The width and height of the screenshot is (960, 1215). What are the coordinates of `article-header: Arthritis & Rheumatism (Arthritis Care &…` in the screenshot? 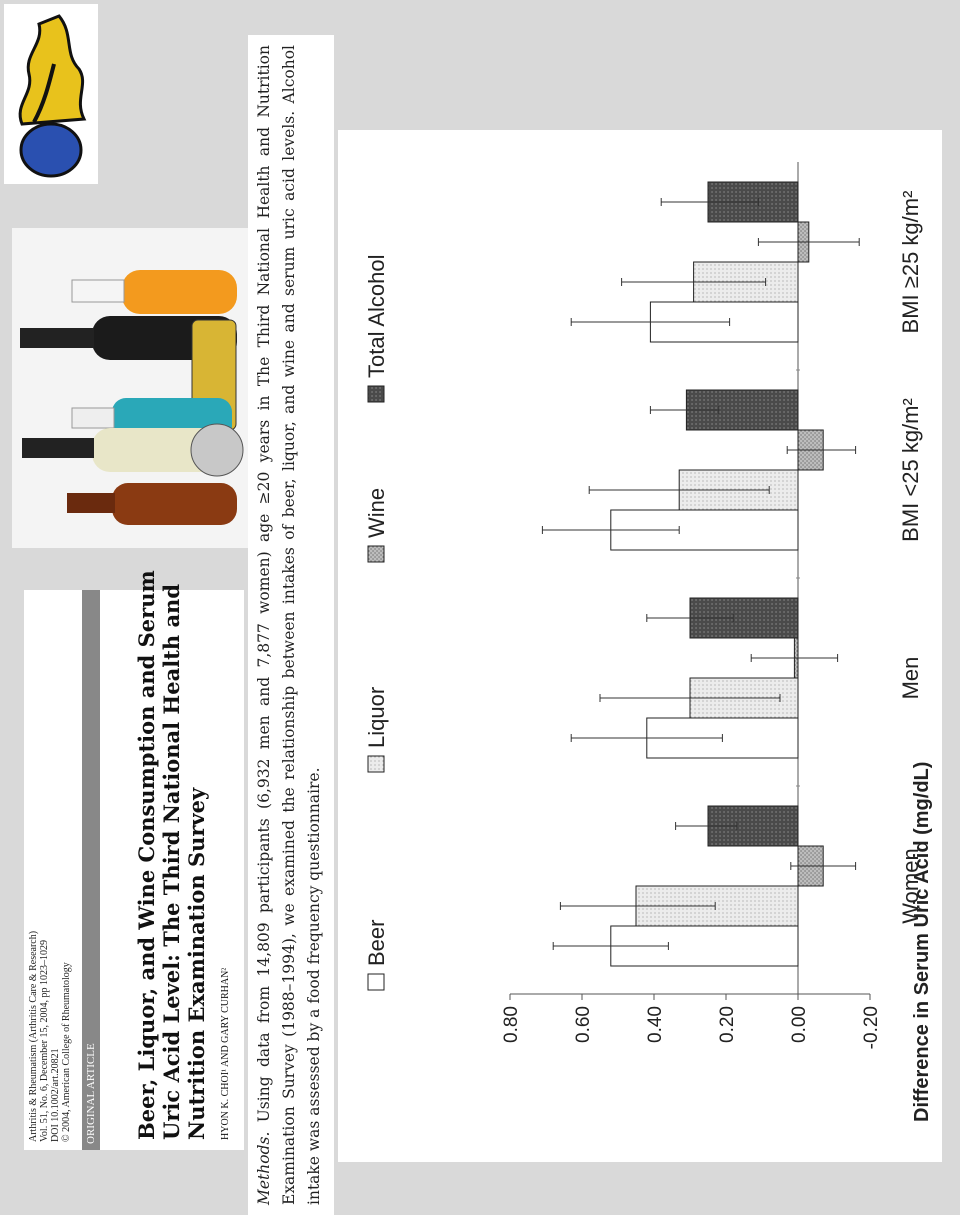 It's located at (134, 860).